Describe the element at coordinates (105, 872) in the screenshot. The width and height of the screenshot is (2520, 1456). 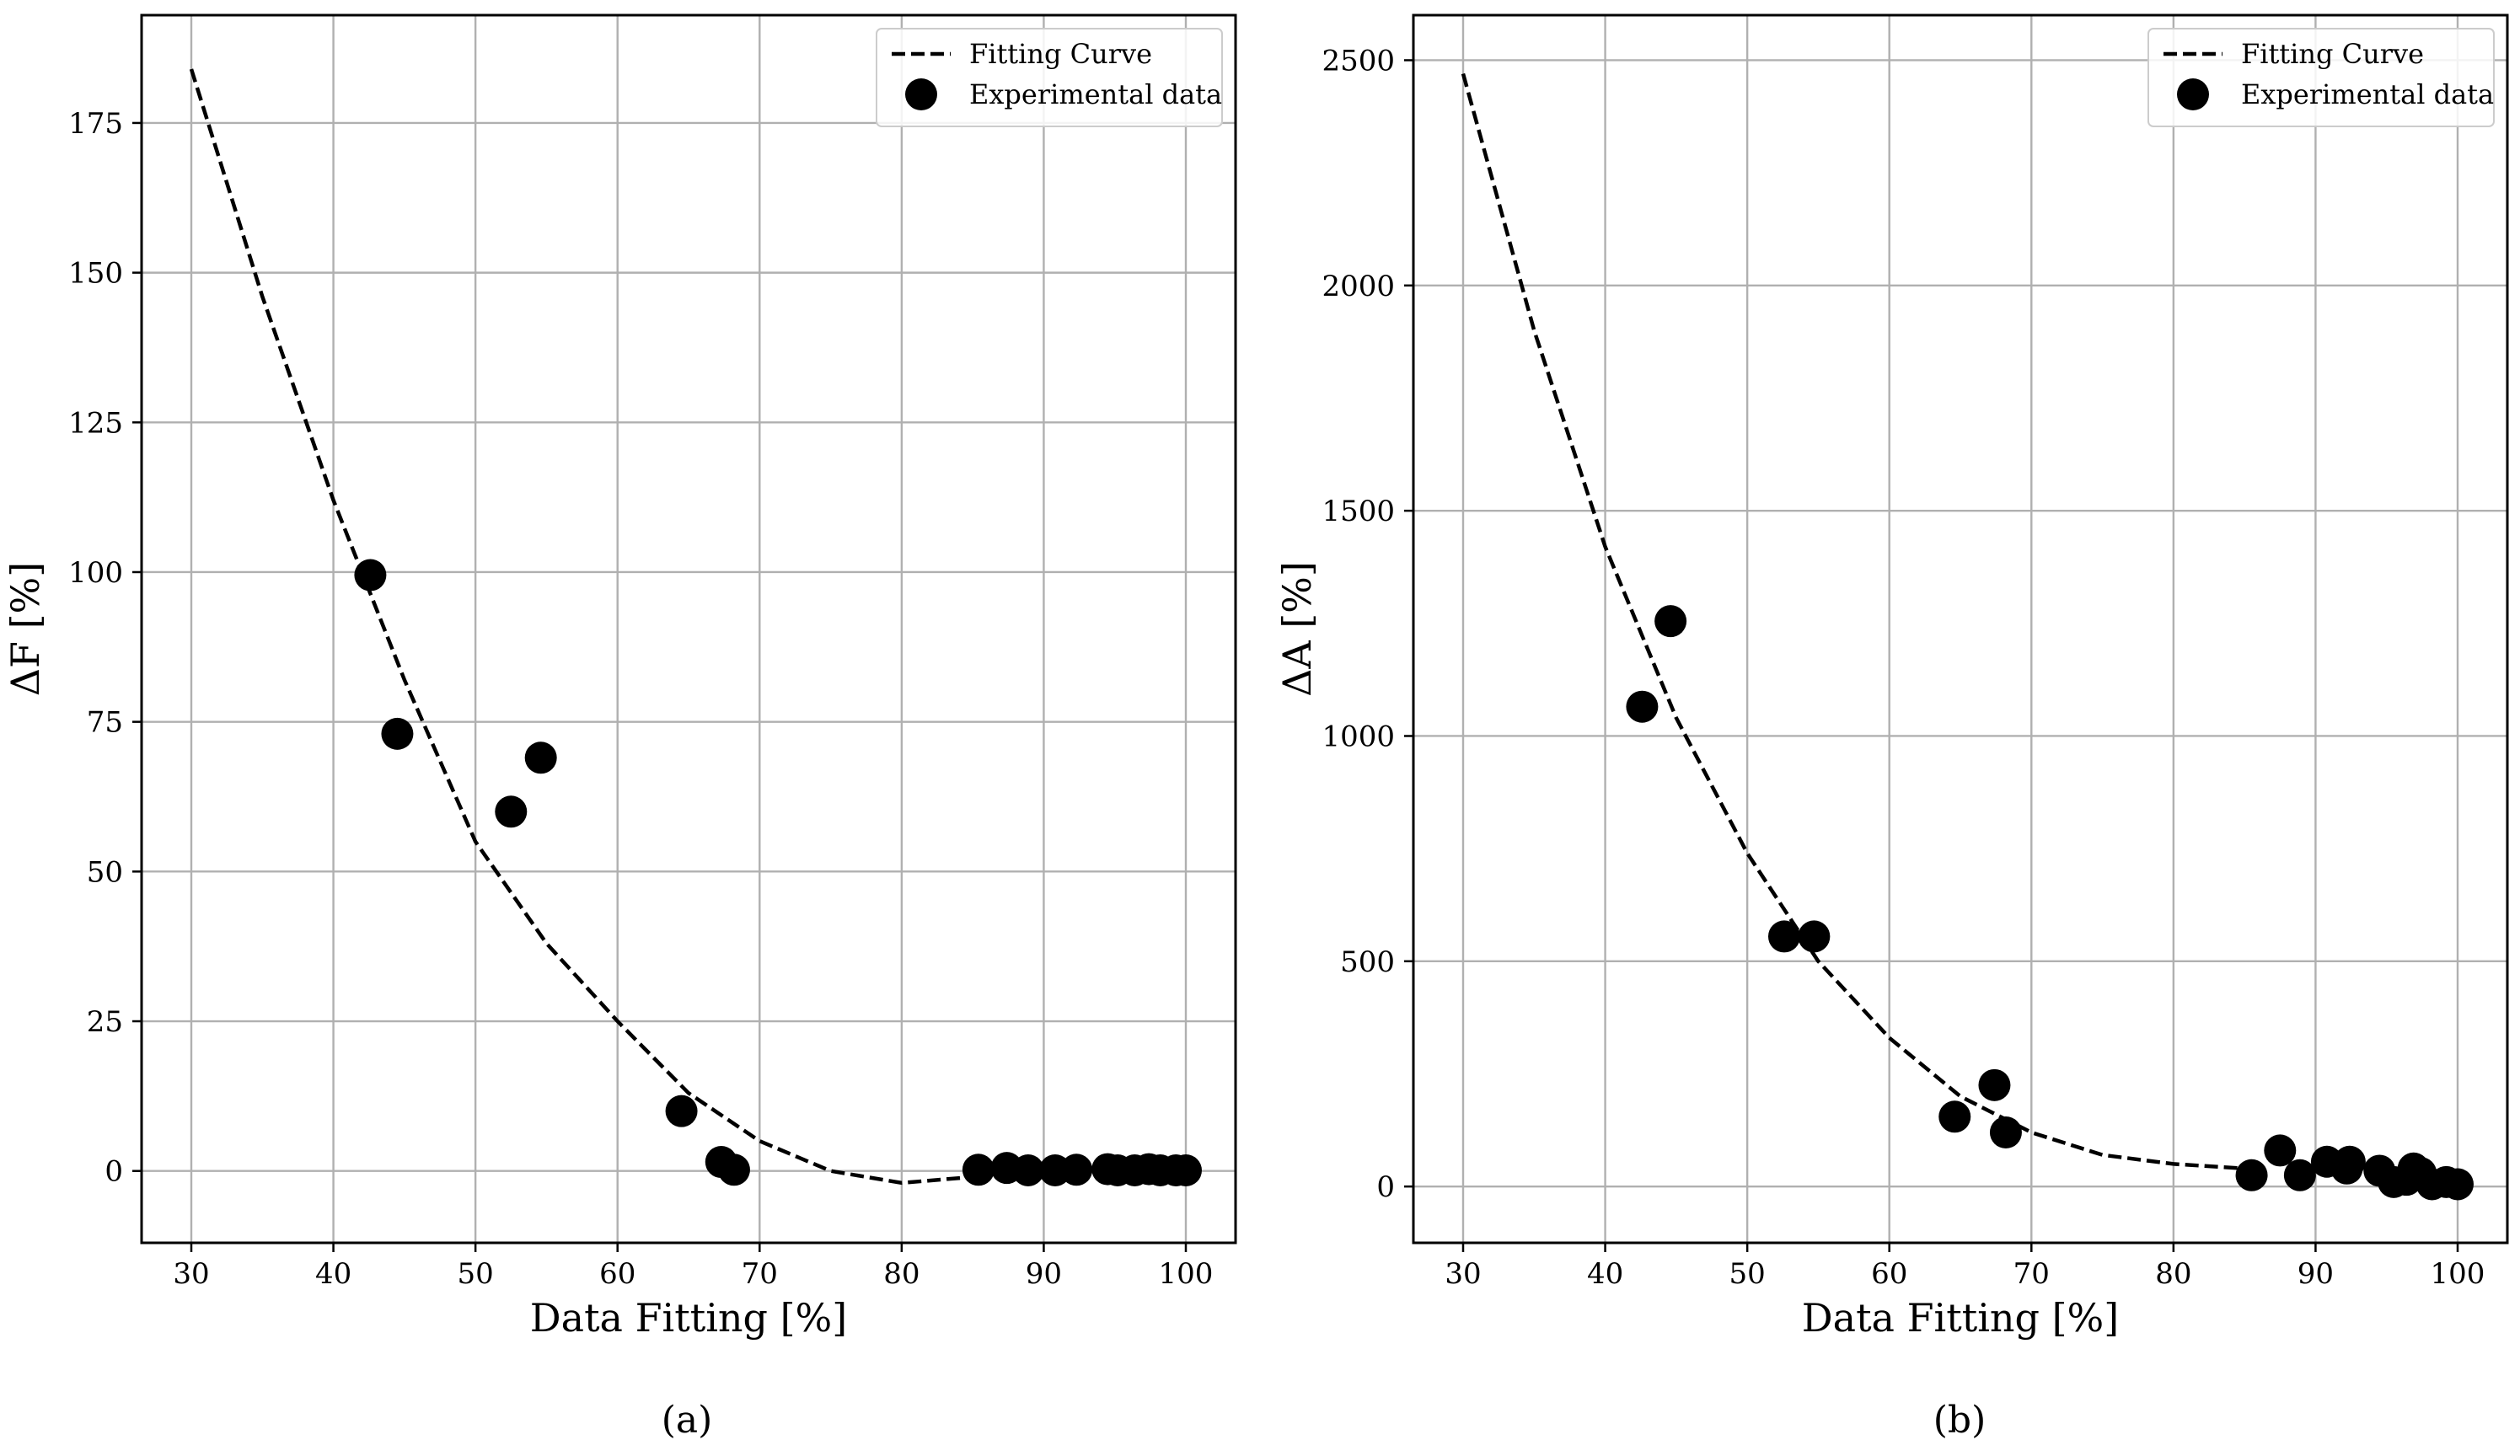
I see `y-tick-label: 50` at that location.